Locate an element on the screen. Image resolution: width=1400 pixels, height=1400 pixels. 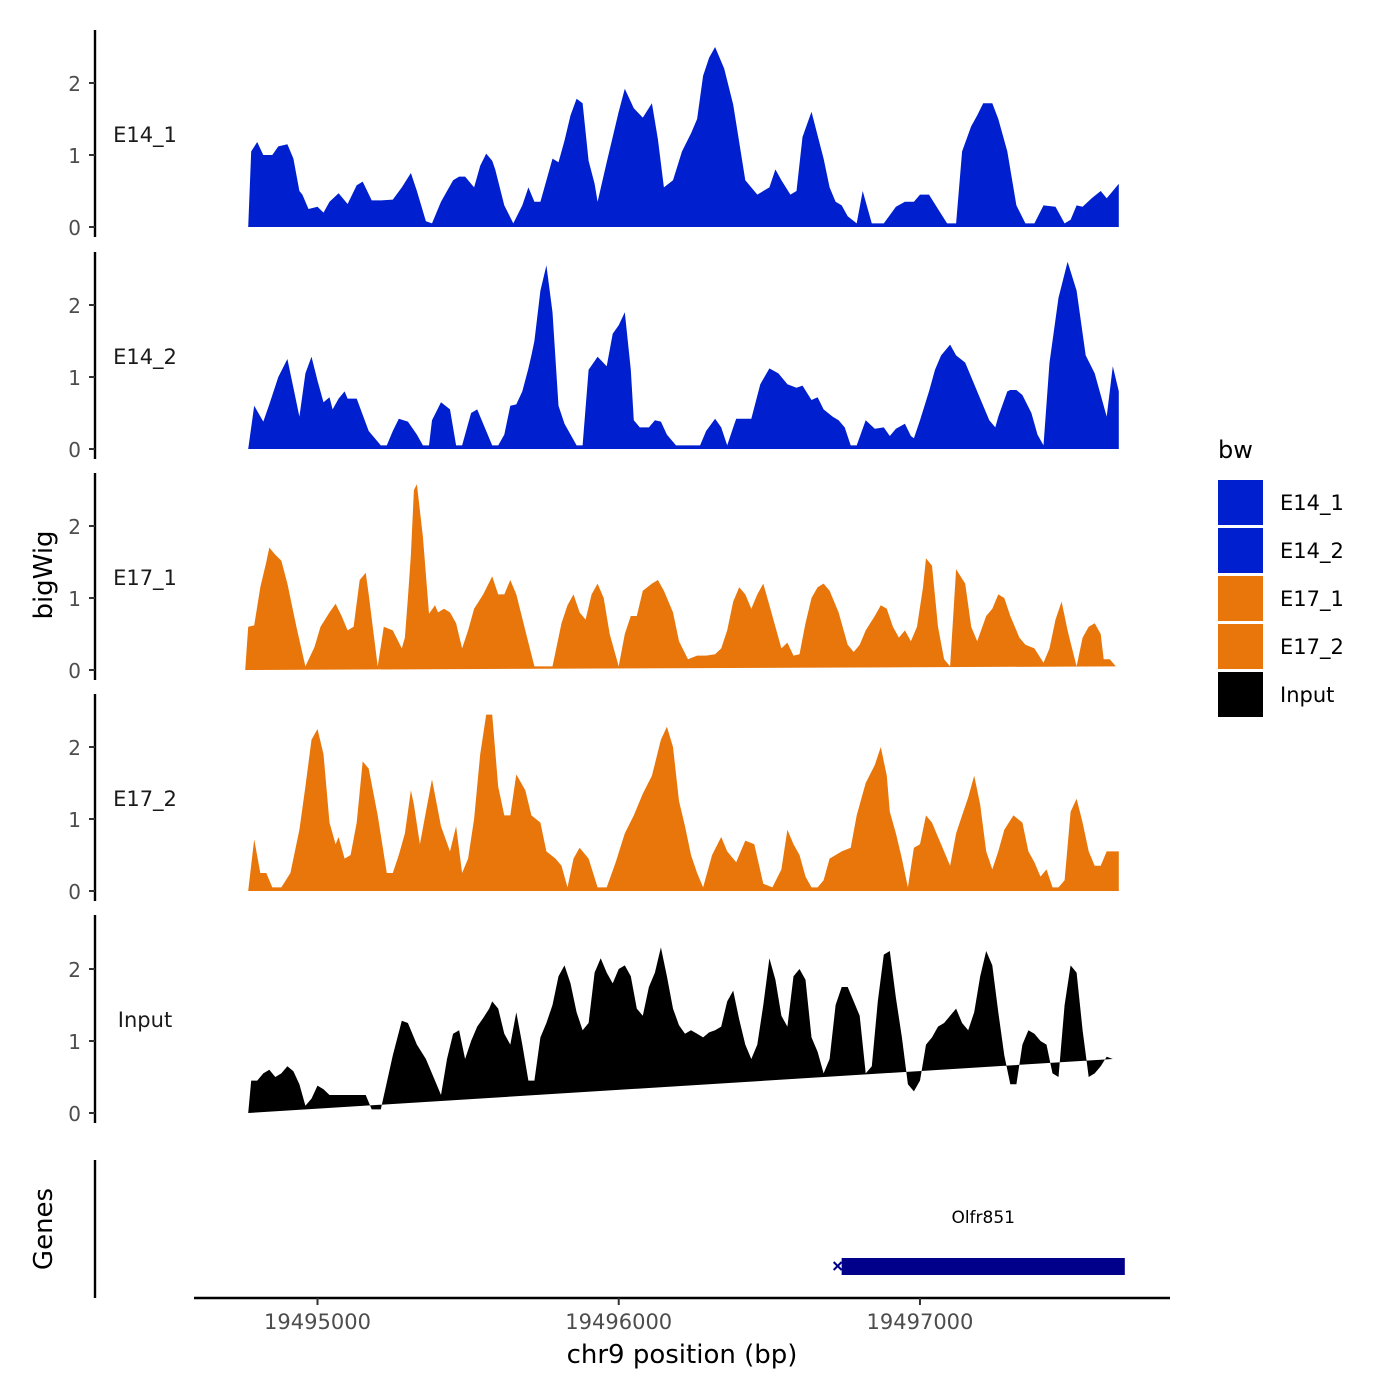
gene-panel: Olfr851 is located at coordinates (609, 1229).